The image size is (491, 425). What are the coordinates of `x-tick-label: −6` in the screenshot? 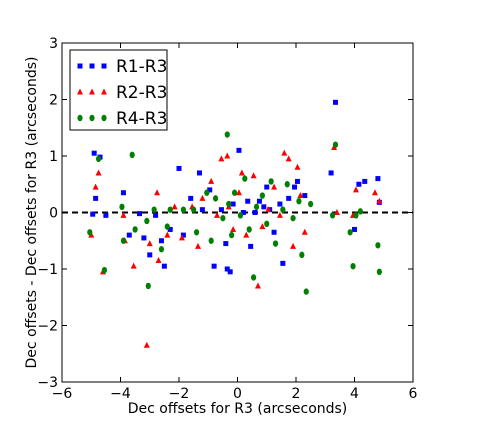 It's located at (62, 394).